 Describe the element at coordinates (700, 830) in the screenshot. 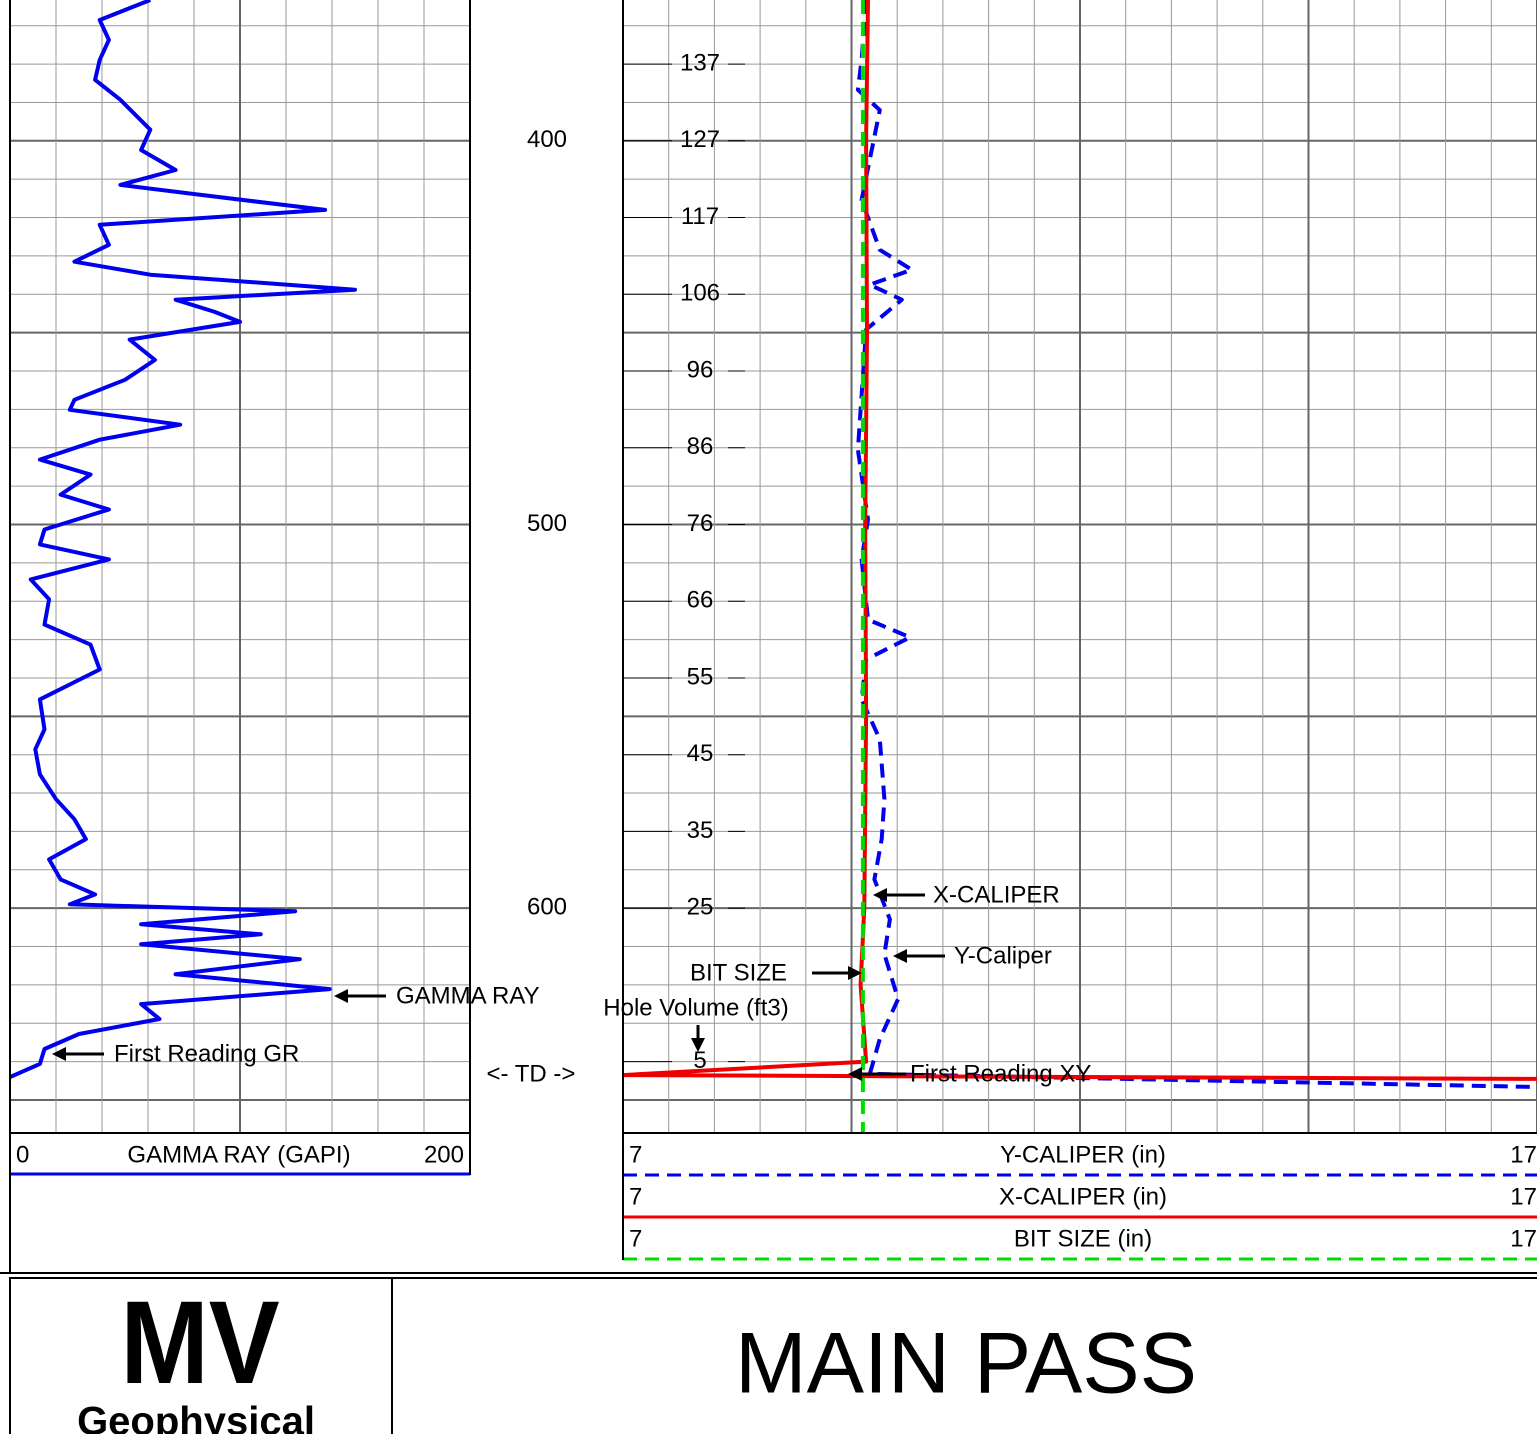

I see `volume-label: 35` at that location.